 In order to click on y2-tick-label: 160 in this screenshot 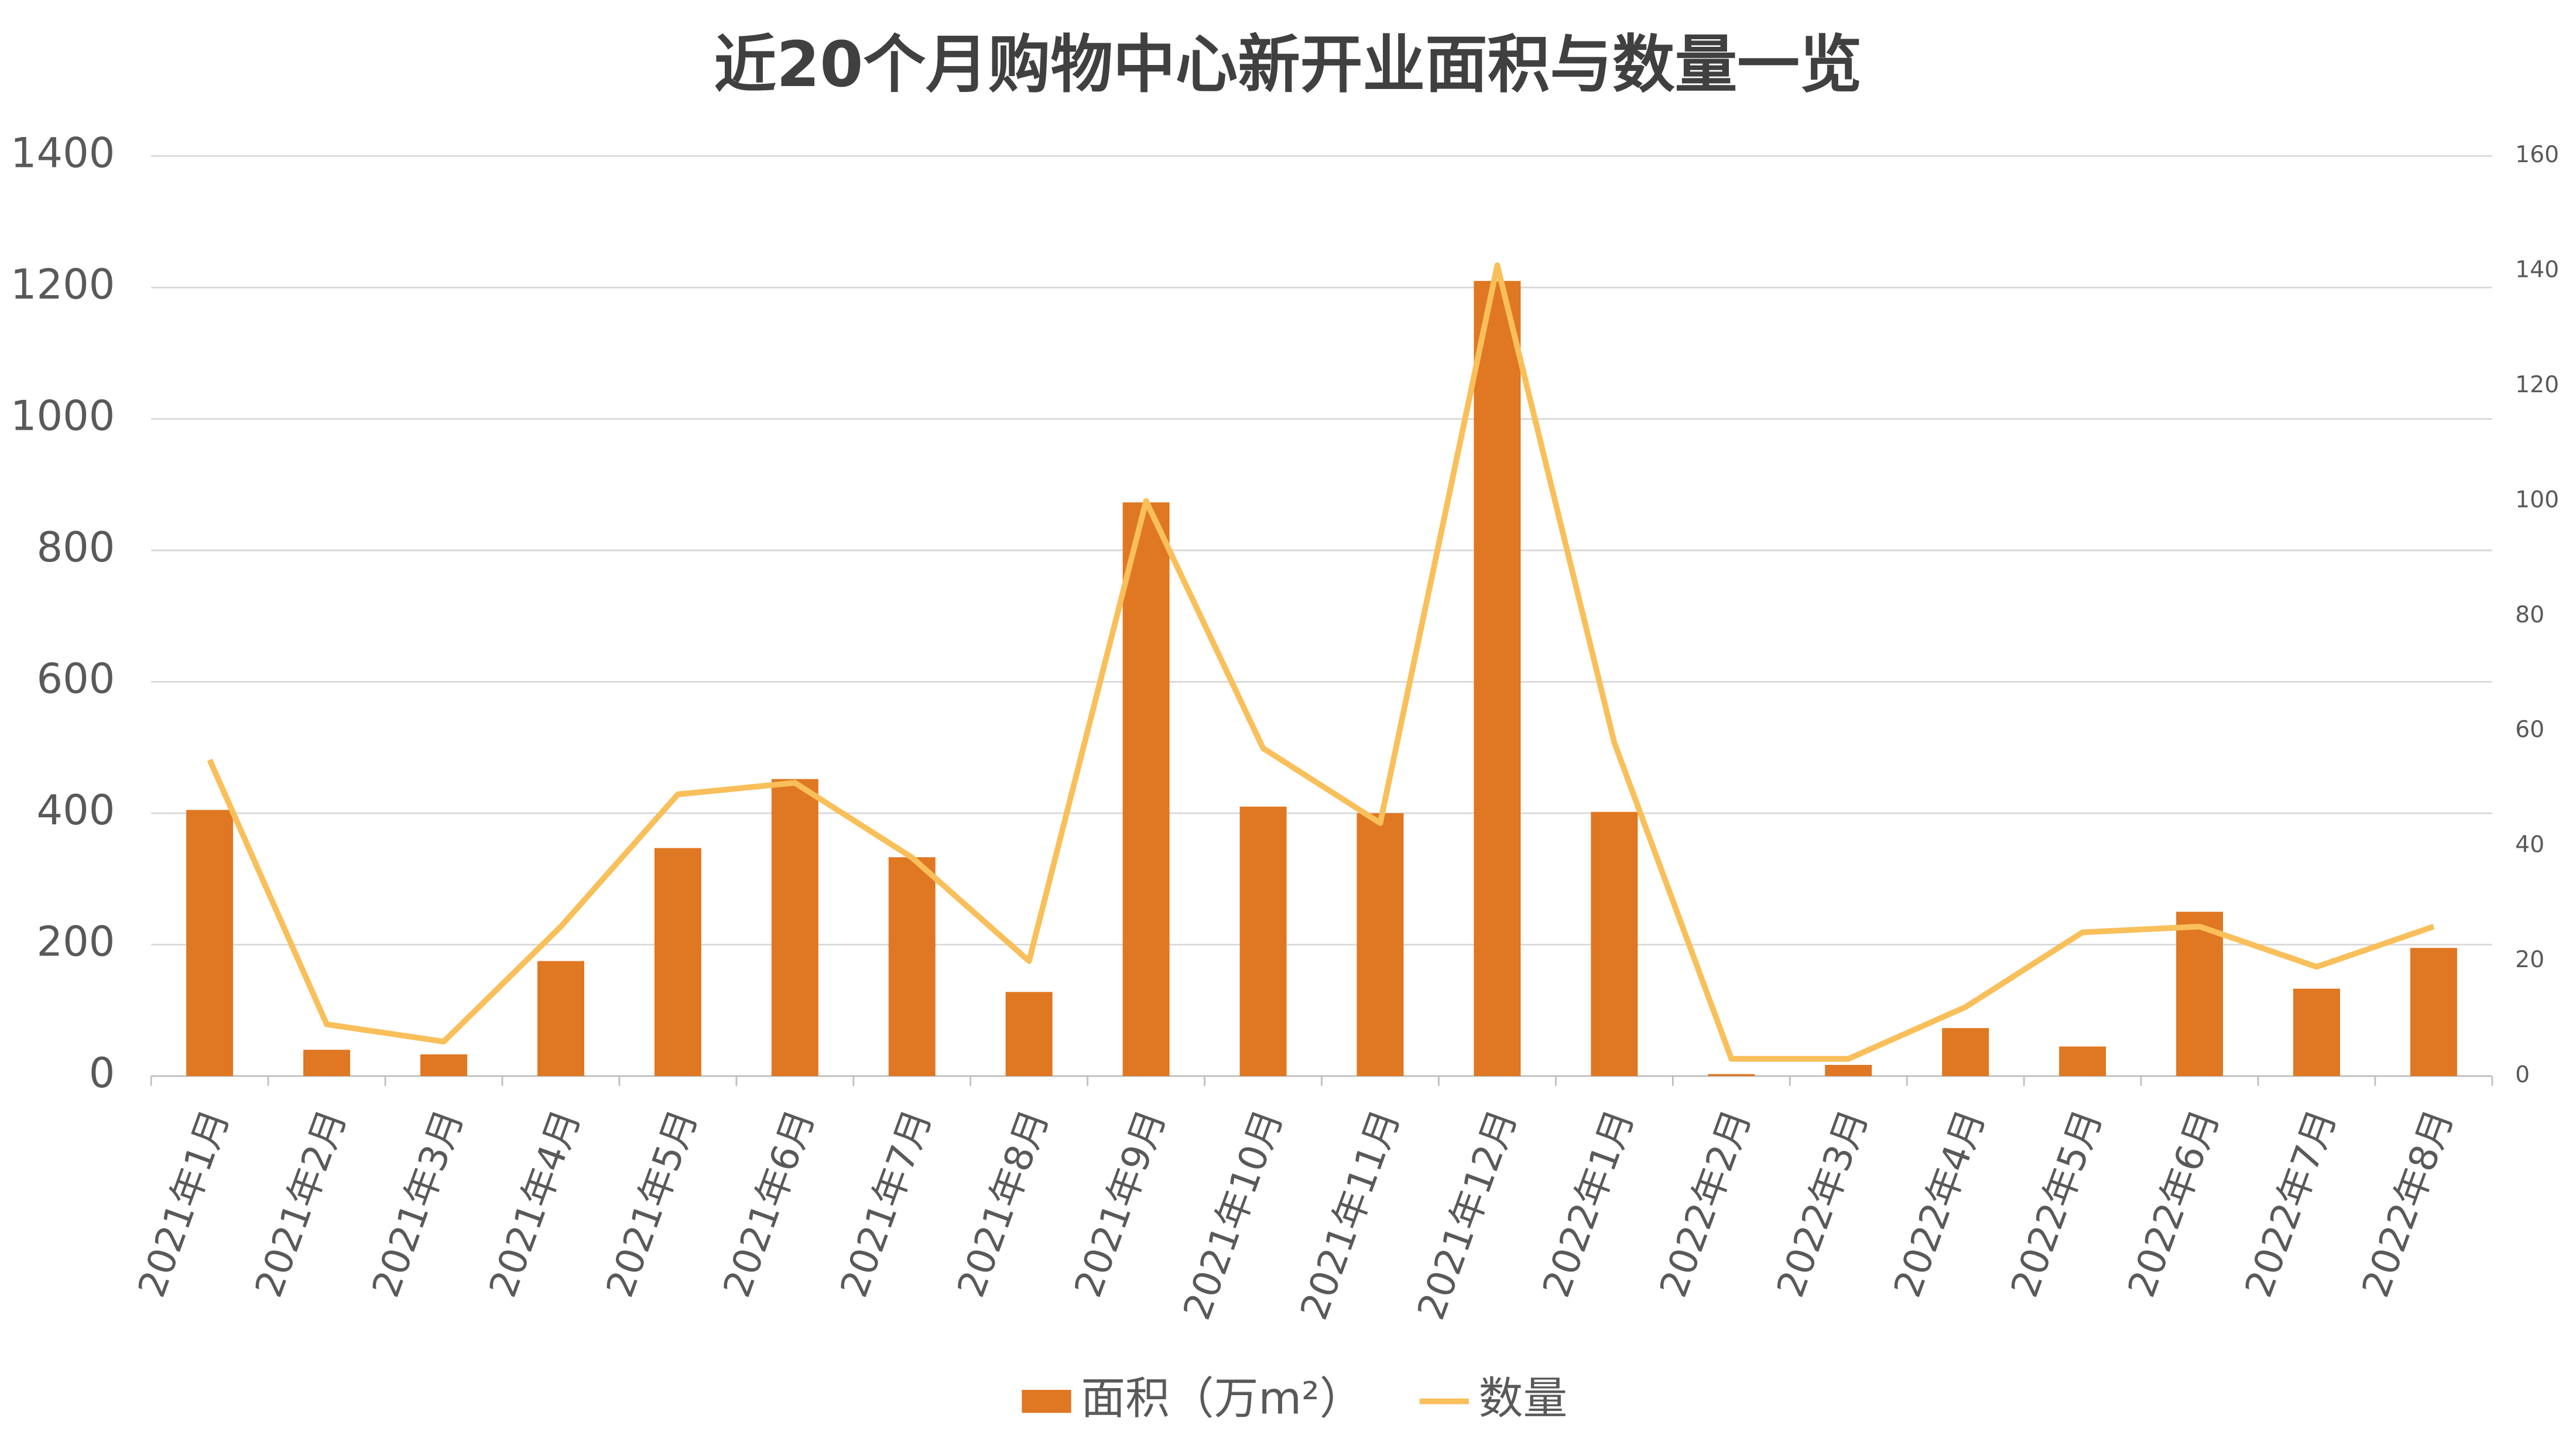, I will do `click(2537, 155)`.